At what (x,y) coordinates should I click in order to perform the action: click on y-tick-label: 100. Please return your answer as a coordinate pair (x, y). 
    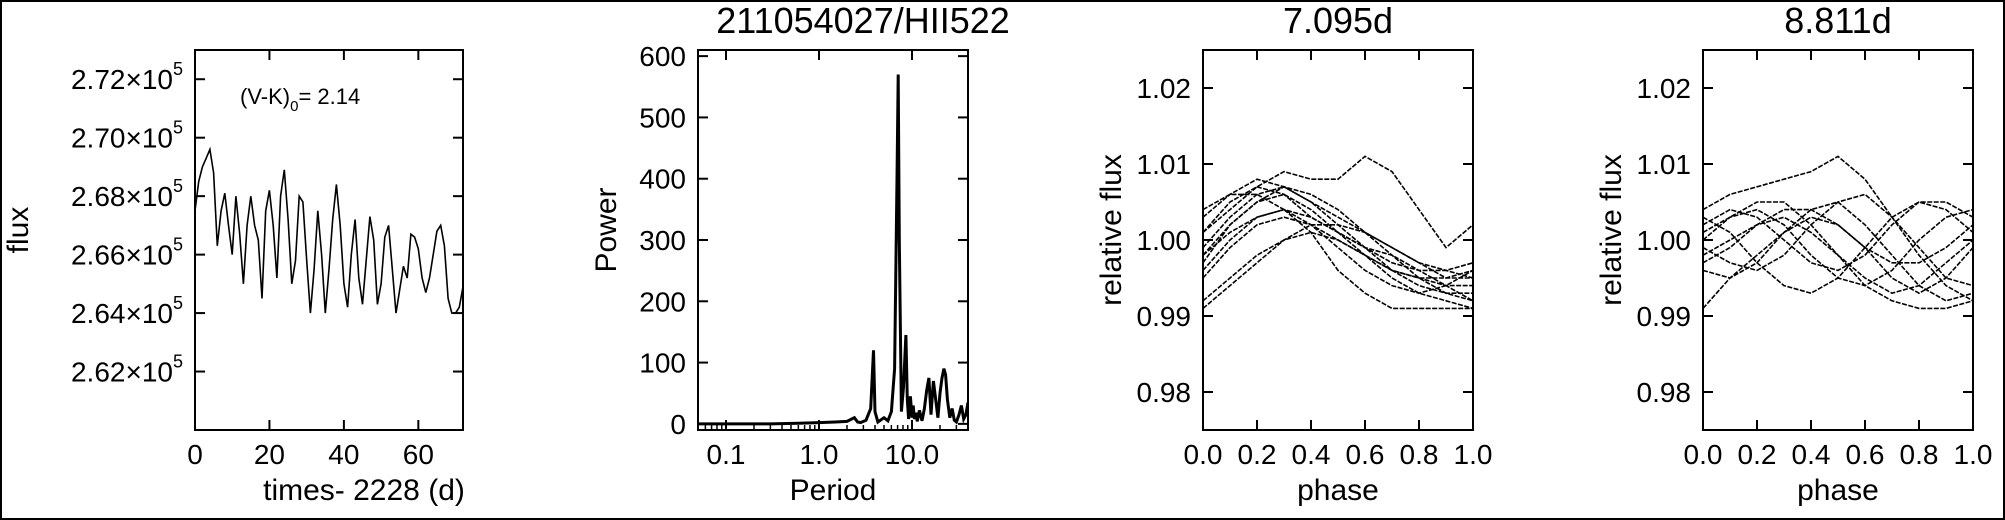
    Looking at the image, I should click on (662, 363).